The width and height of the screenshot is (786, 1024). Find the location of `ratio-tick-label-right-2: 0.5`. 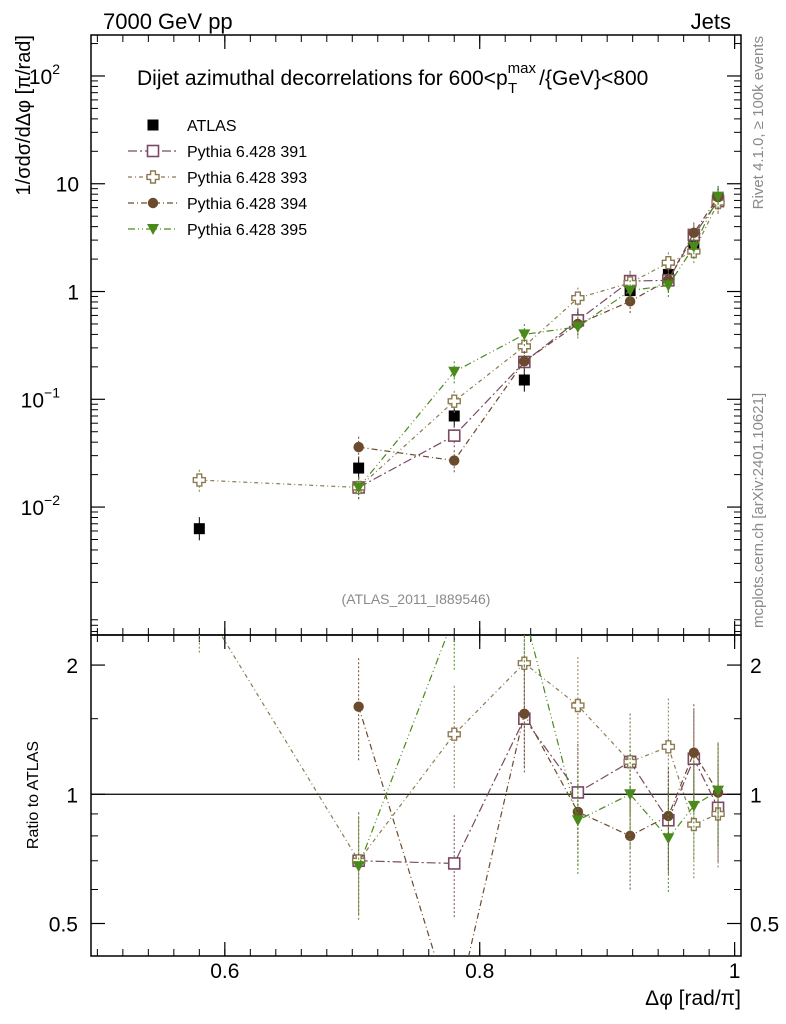

ratio-tick-label-right-2: 0.5 is located at coordinates (764, 924).